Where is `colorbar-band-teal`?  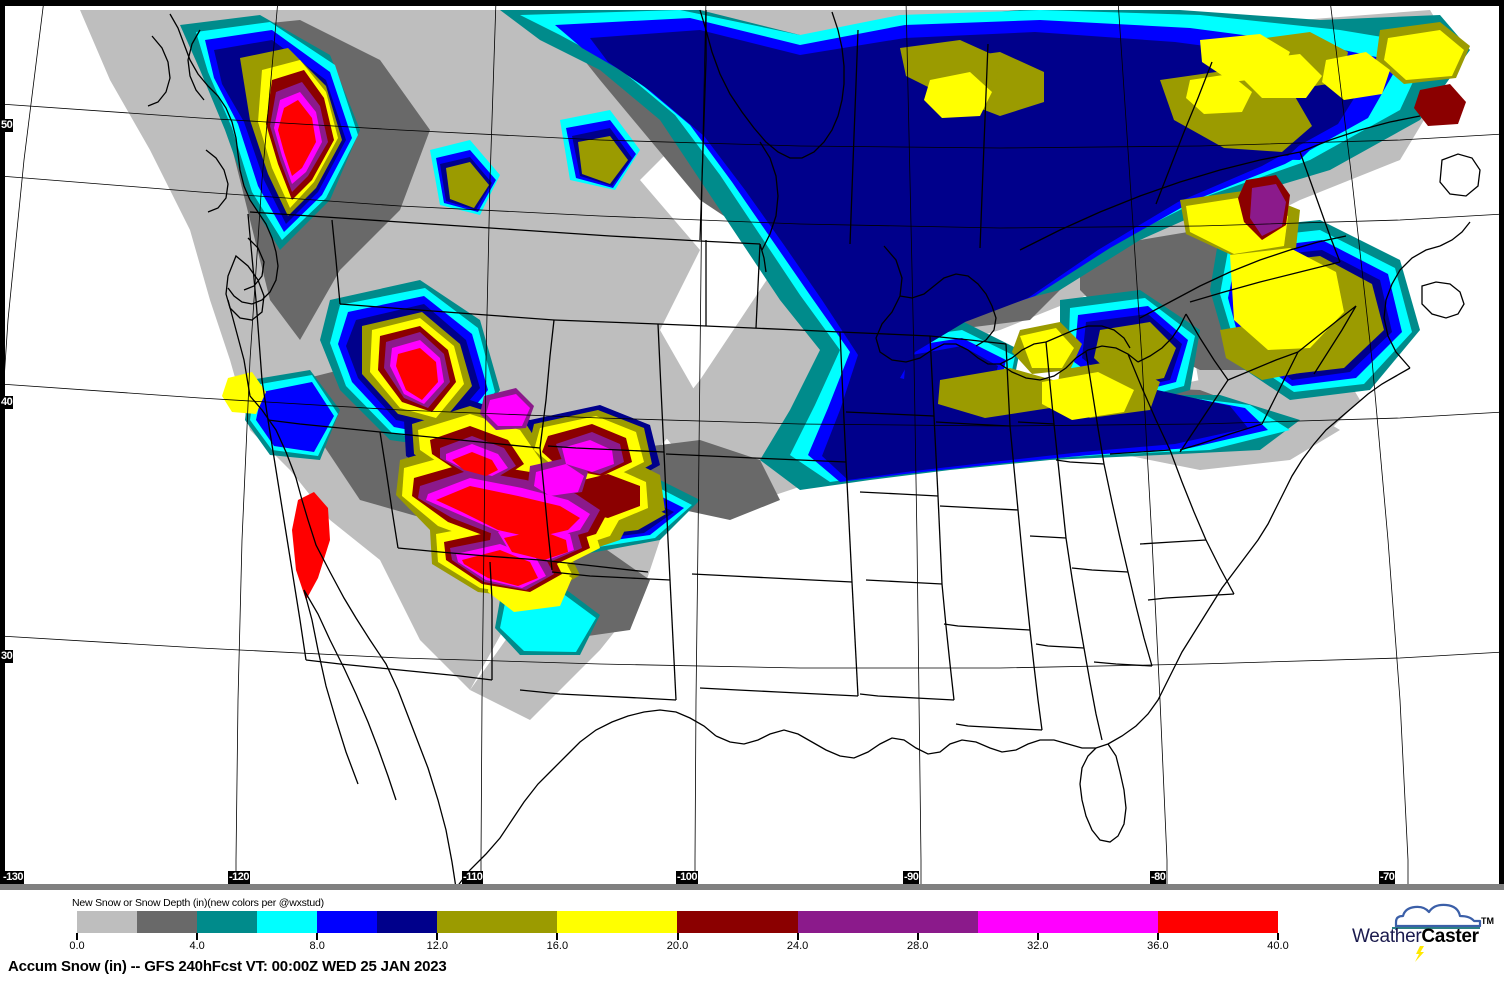
colorbar-band-teal is located at coordinates (227, 922).